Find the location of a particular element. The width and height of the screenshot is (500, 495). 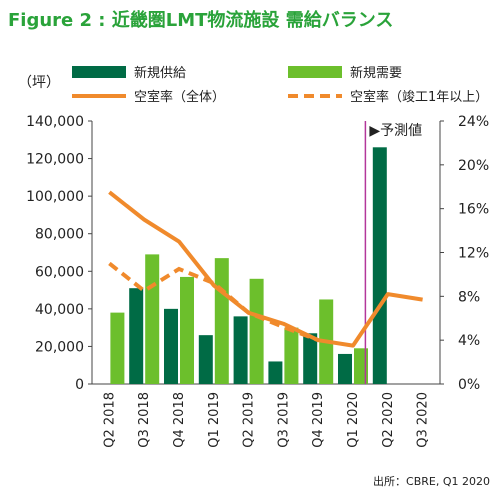

x-tick-label: Q3 2019 is located at coordinates (283, 420).